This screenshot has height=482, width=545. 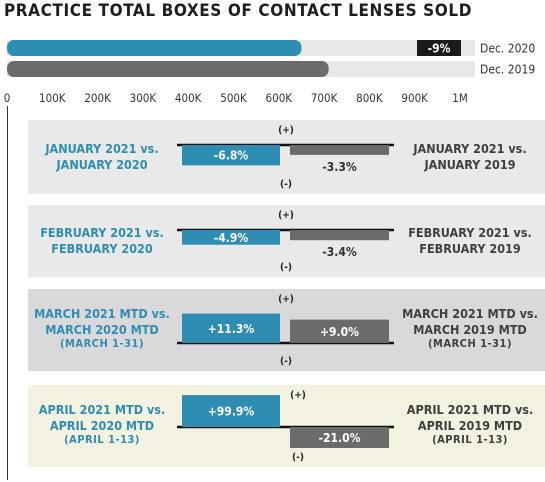 I want to click on panel-bars: -4.9% -3.4% (+) (-), so click(x=285, y=241).